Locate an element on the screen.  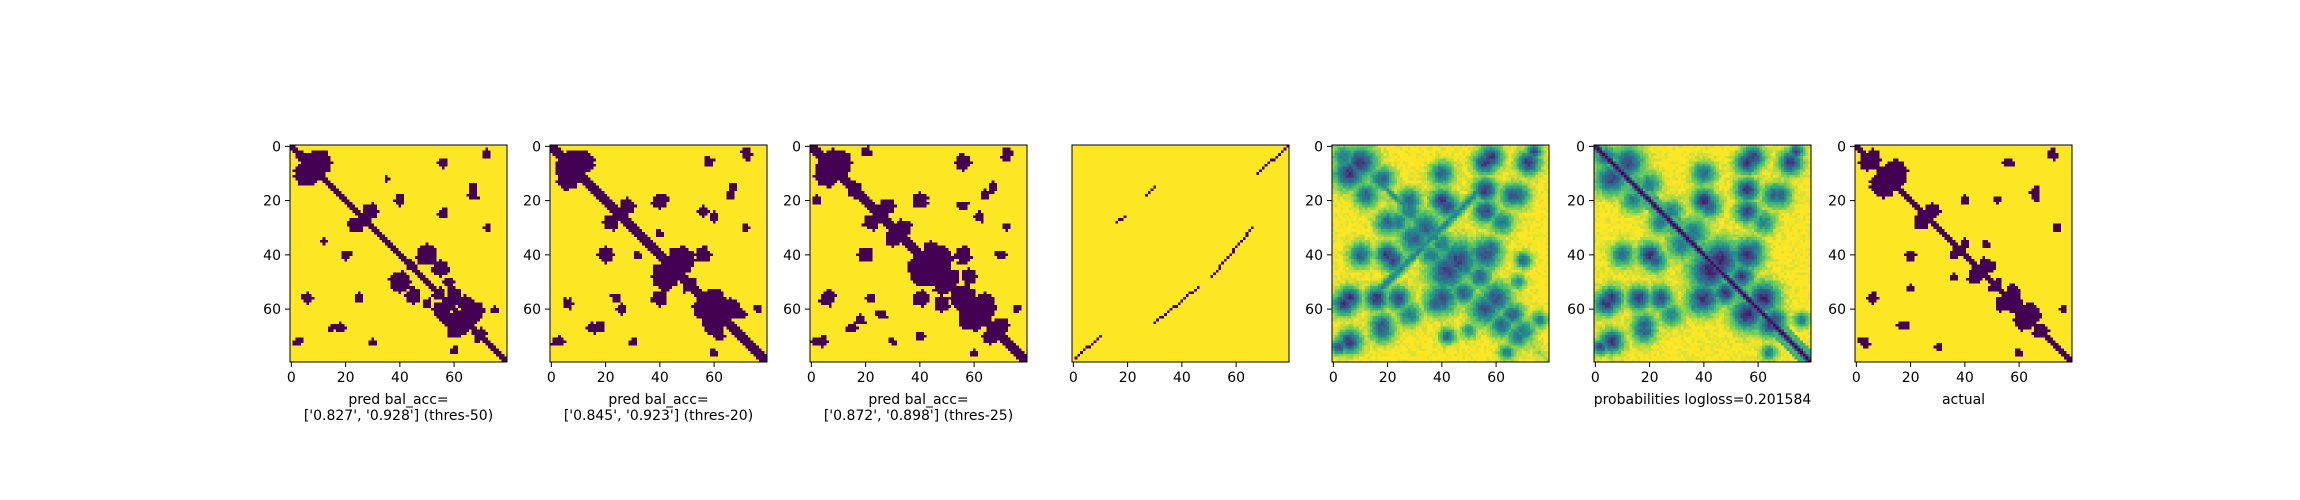
xlabel-p7-line-0: actual is located at coordinates (1963, 400).